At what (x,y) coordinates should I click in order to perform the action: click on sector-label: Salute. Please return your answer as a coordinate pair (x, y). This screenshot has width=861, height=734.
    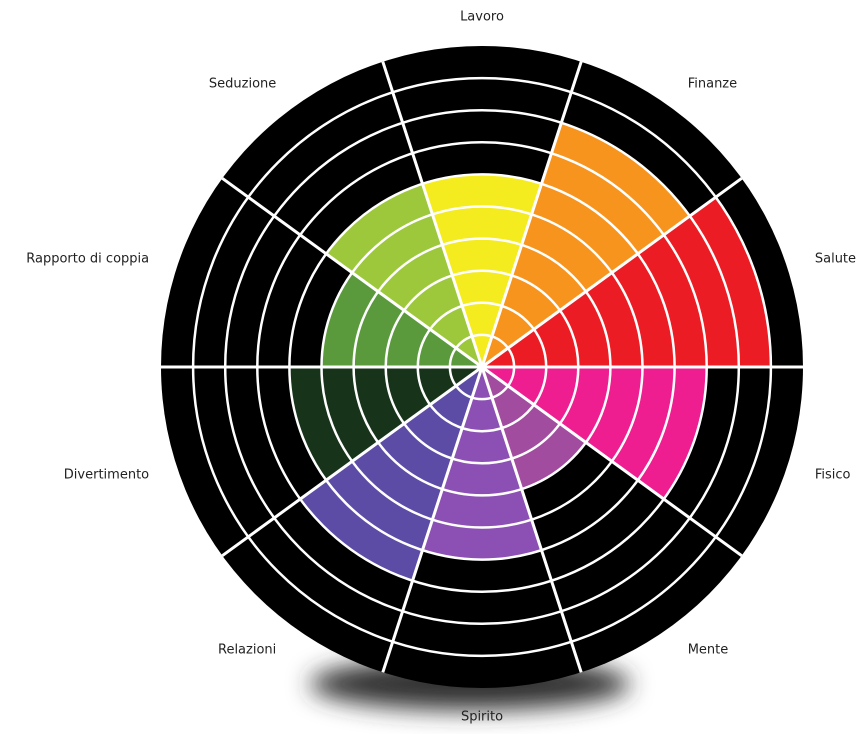
    Looking at the image, I should click on (835, 258).